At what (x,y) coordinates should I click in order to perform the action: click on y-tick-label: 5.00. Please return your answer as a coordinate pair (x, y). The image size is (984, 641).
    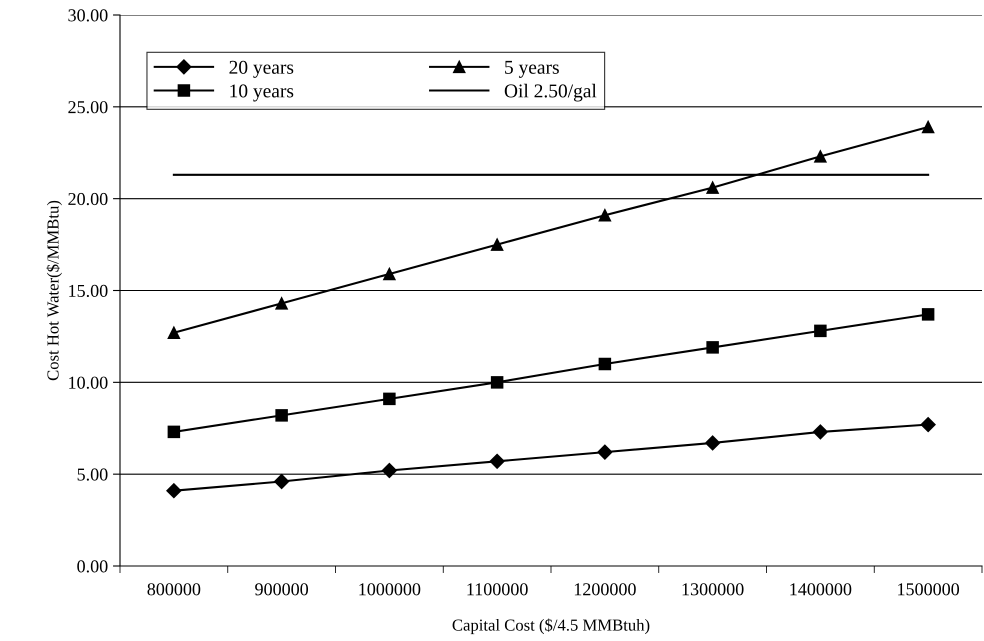
    Looking at the image, I should click on (93, 474).